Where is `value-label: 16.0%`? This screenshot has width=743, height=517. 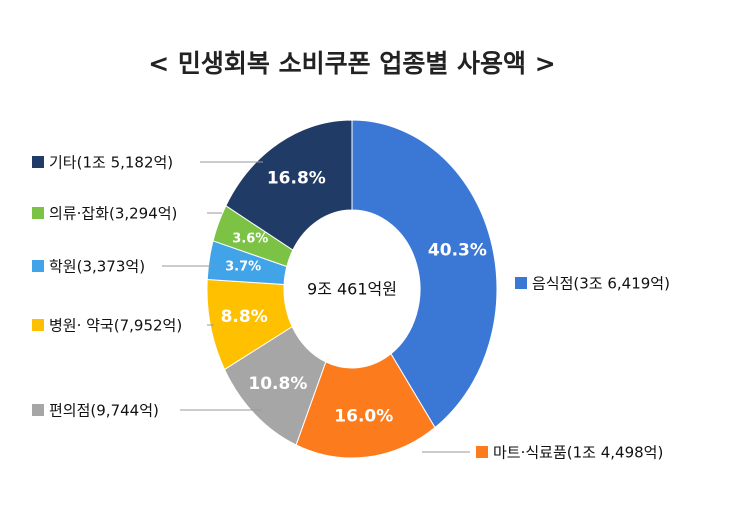
value-label: 16.0% is located at coordinates (363, 416).